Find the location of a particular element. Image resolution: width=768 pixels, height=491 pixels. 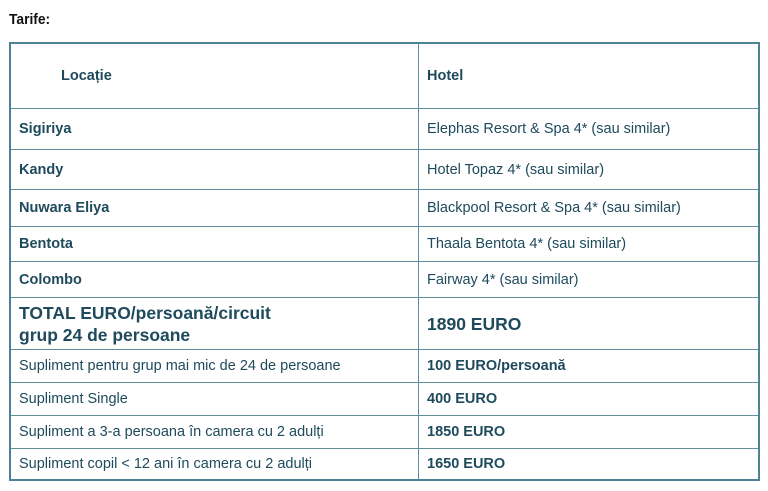

table-header-row: Locație Hotel is located at coordinates (384, 75).